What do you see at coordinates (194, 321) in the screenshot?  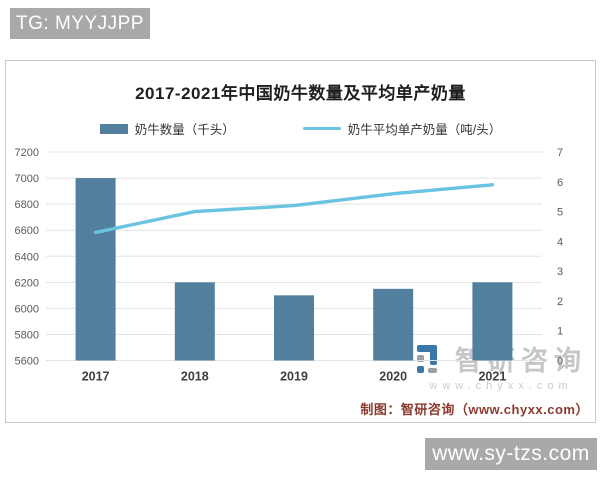 I see `bar-2018` at bounding box center [194, 321].